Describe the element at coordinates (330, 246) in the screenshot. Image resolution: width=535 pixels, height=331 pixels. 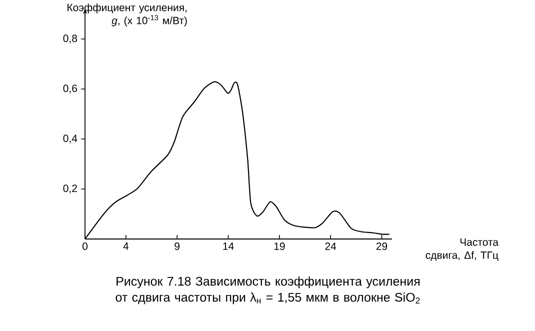
I see `x-tick-label: 24` at that location.